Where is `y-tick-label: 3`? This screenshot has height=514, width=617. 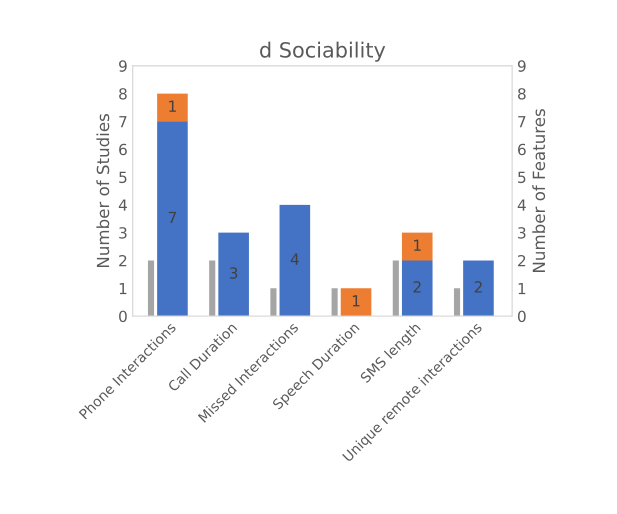 y-tick-label: 3 is located at coordinates (123, 233).